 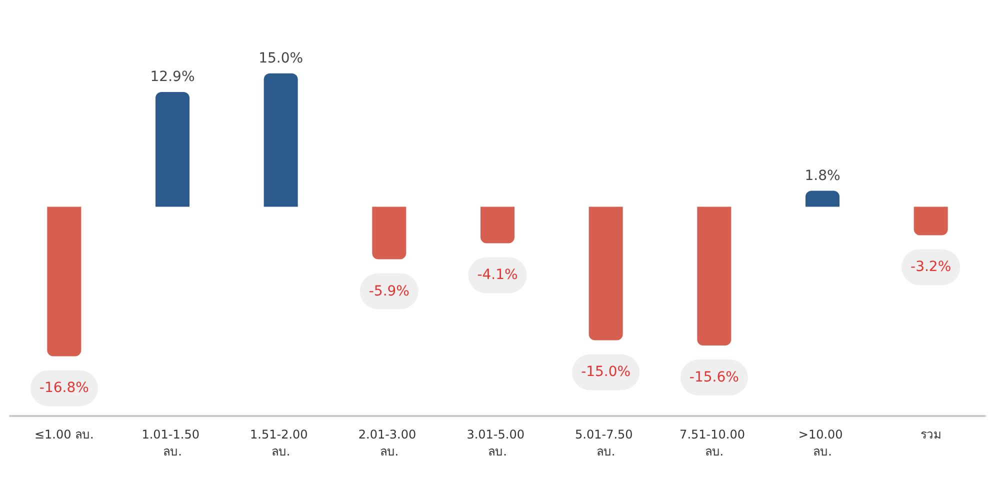 I want to click on x-tick-label: 2.01-3.00 ลบ., so click(x=389, y=443).